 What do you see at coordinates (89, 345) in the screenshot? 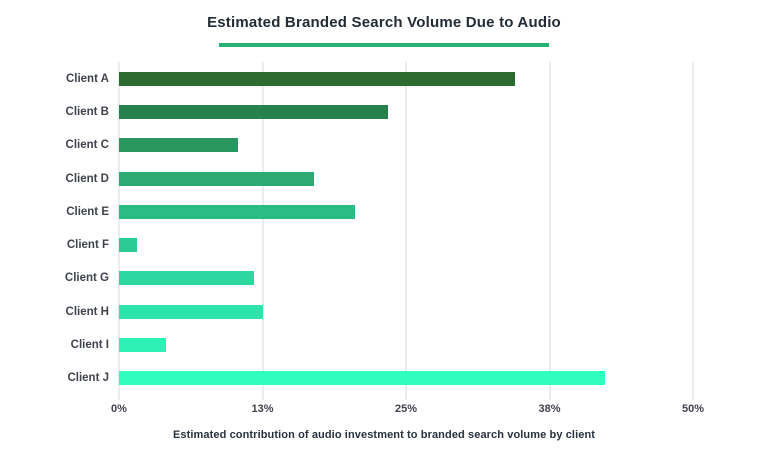
I see `category-label: Client I` at bounding box center [89, 345].